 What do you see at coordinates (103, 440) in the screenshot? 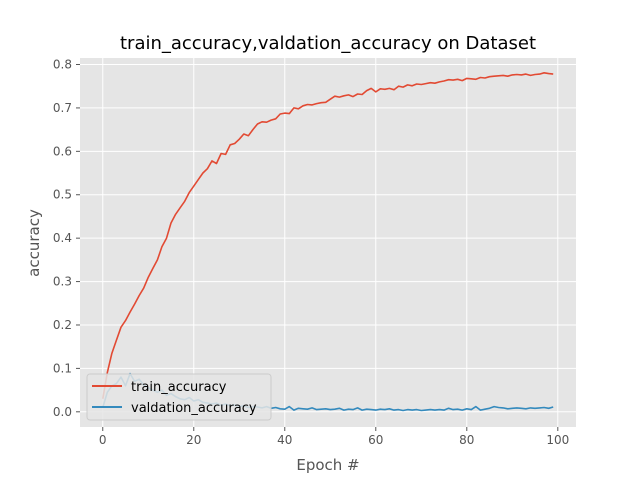
I see `x-tick-label: 0` at bounding box center [103, 440].